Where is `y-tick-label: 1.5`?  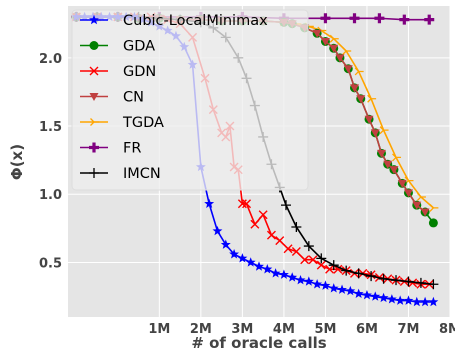
y-tick-label: 1.5 is located at coordinates (50, 127).